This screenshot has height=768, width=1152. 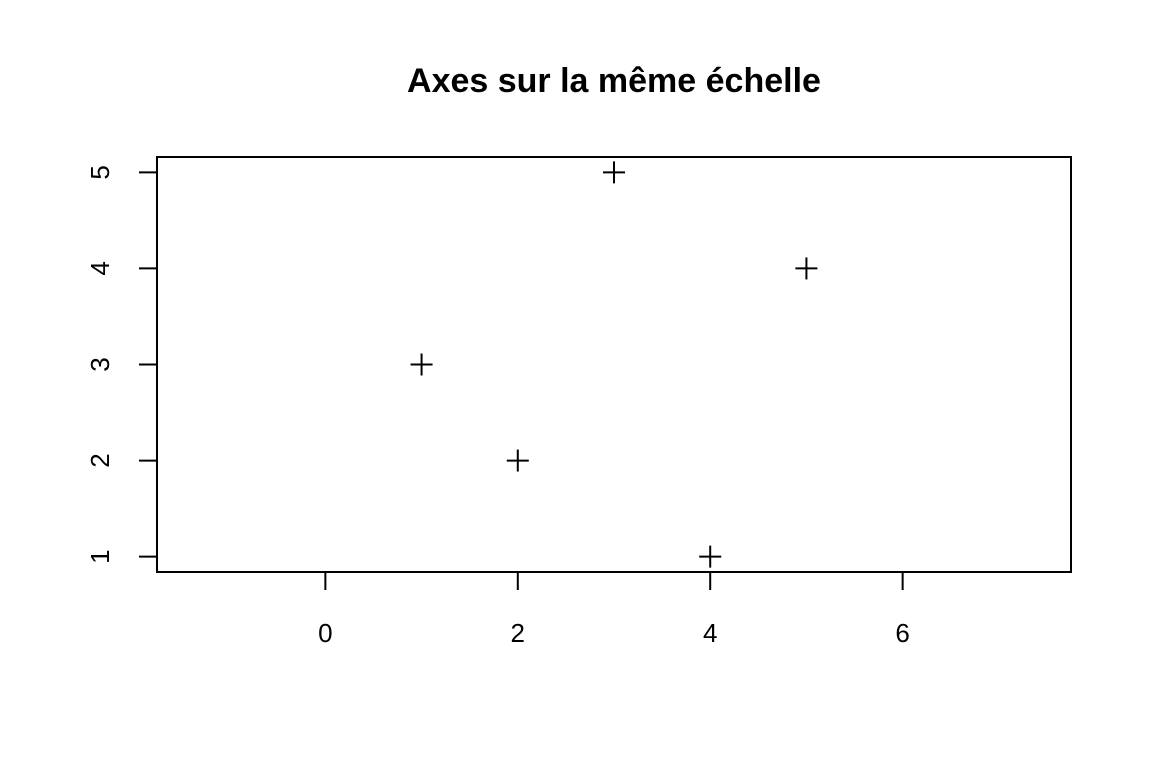 I want to click on x-tick-label: 4, so click(x=710, y=633).